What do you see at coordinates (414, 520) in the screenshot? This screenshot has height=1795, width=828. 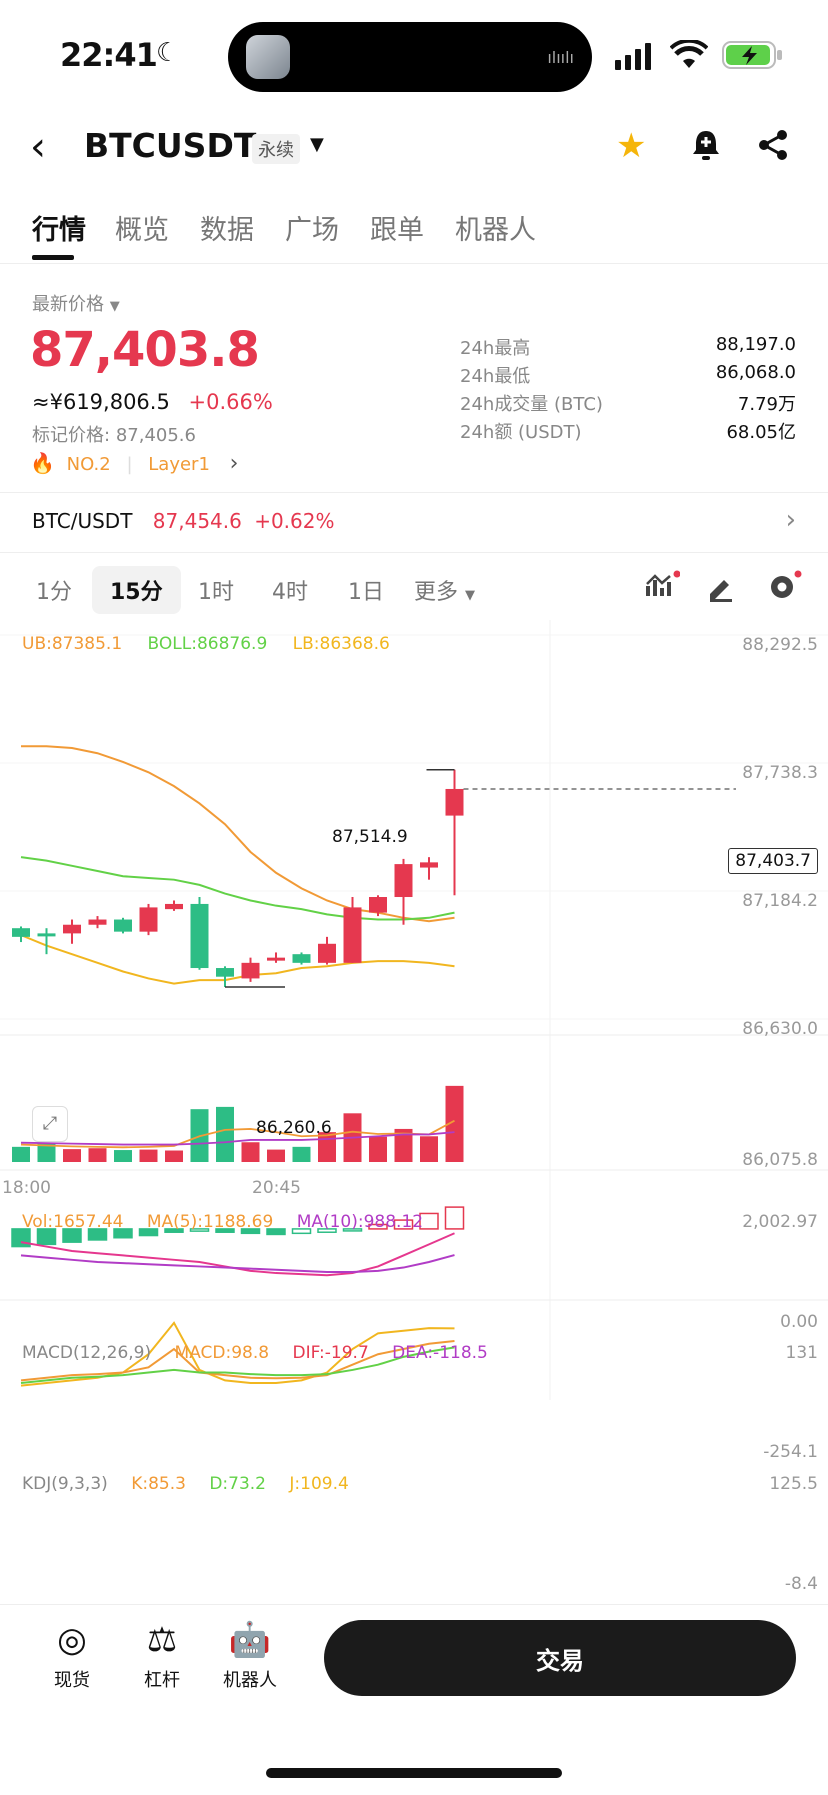 I see `spot-pair-row: BTC/USDT 87,454.6 +0.62% ›` at bounding box center [414, 520].